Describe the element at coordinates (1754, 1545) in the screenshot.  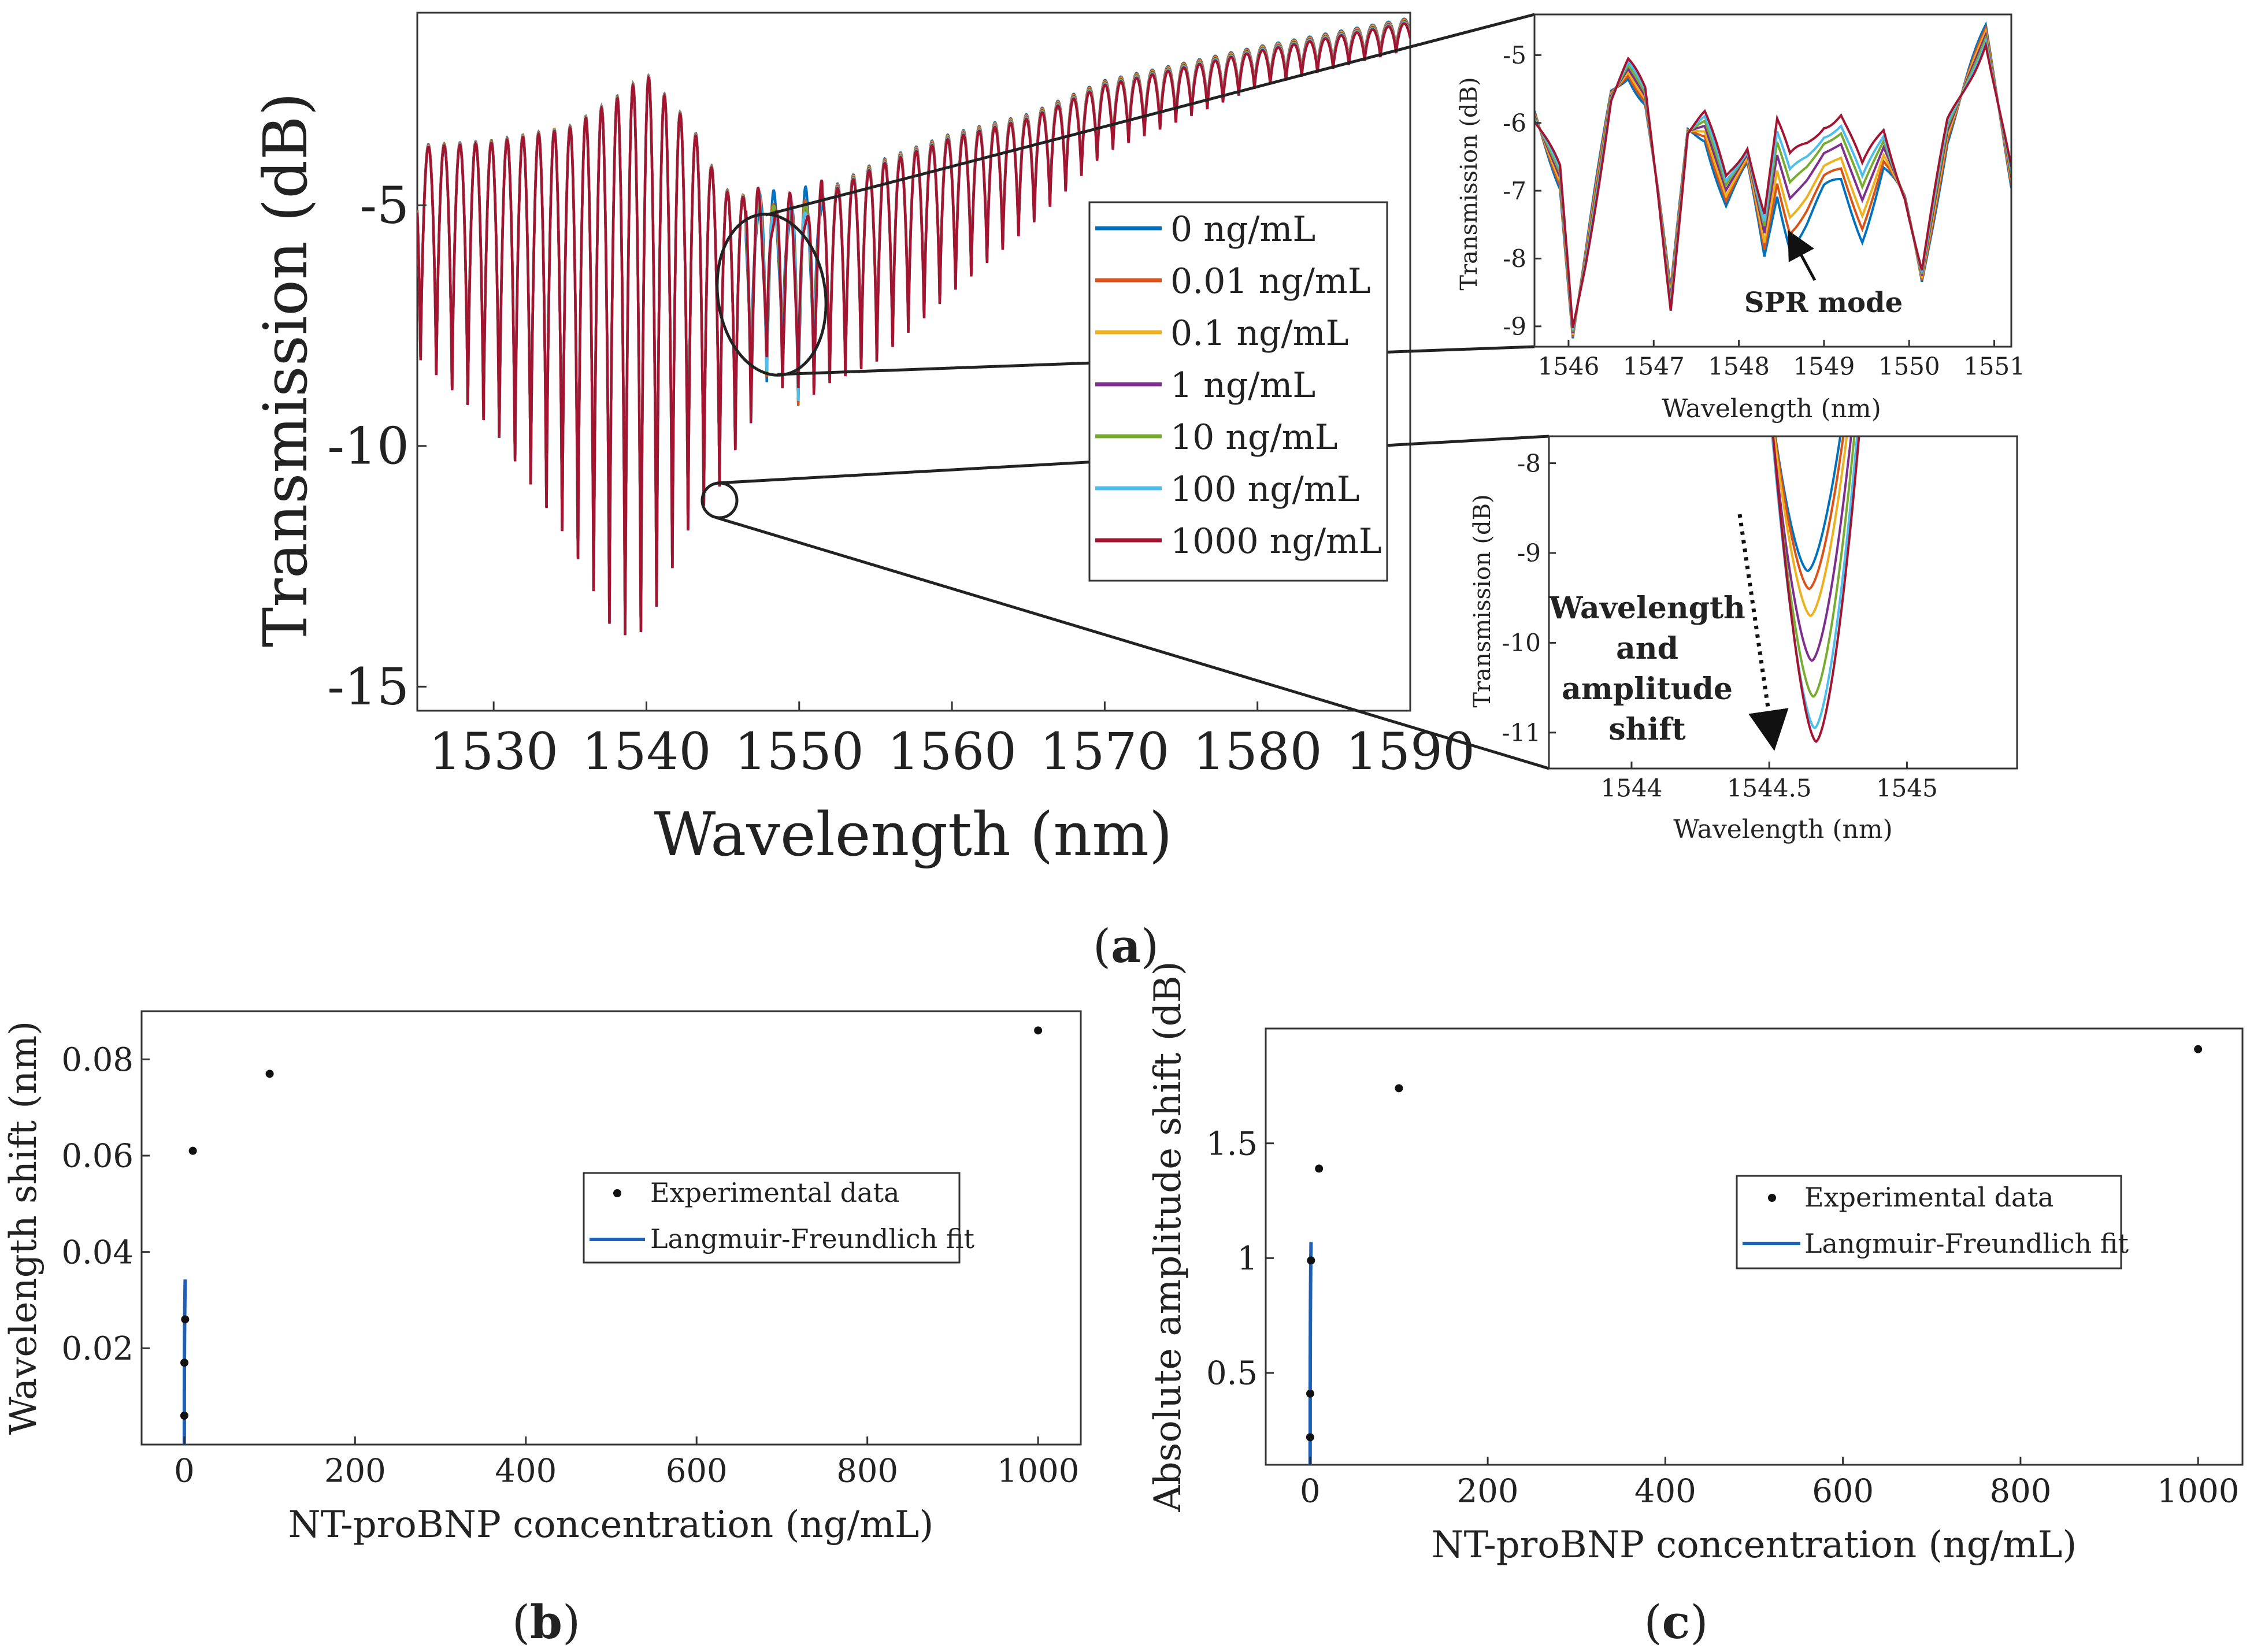
I see `c-x-axis-label: NT-proBNP concentration (ng/mL)` at that location.